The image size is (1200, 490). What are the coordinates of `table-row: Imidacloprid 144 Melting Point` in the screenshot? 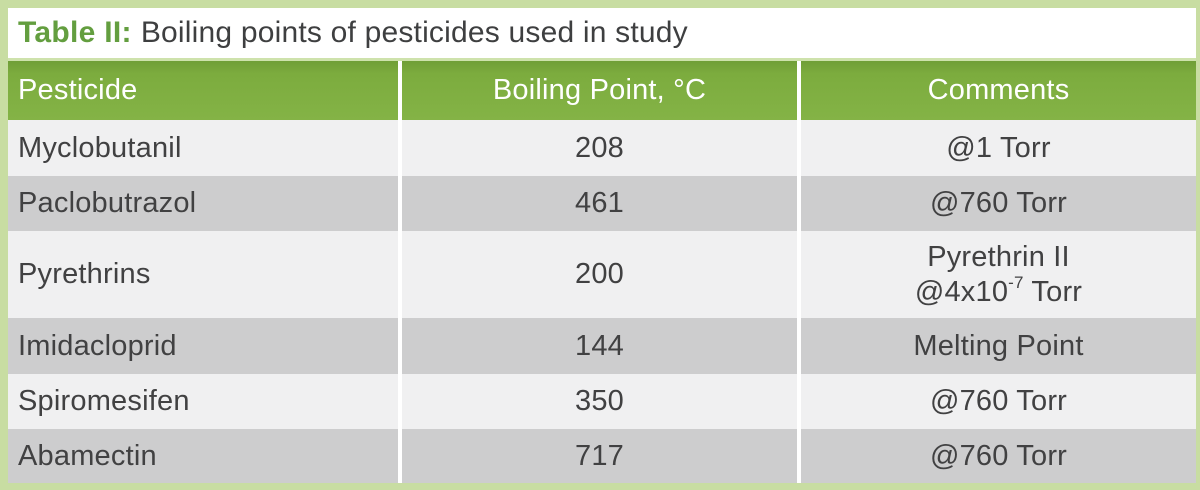 It's located at (602, 346).